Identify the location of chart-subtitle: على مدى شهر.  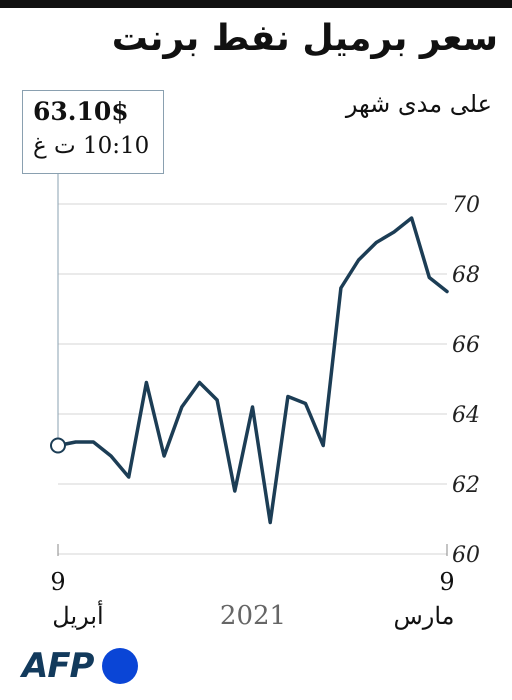
(418, 104).